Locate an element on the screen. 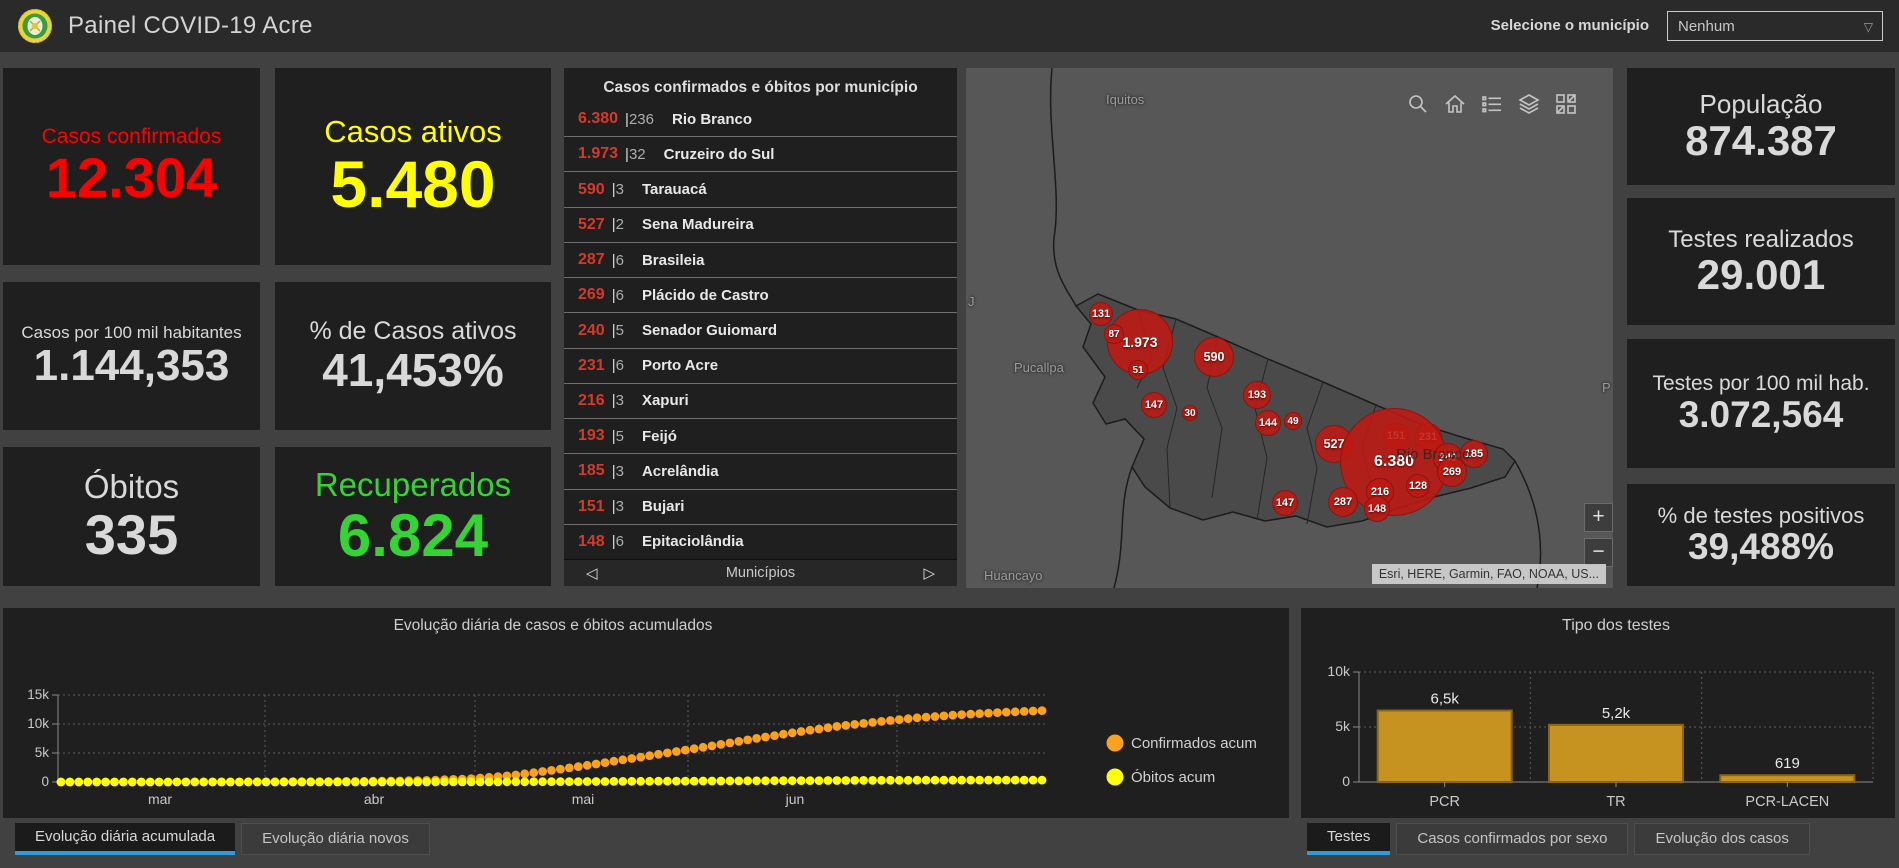 The width and height of the screenshot is (1899, 868). municipality-select: Nenhum ▽ is located at coordinates (1775, 26).